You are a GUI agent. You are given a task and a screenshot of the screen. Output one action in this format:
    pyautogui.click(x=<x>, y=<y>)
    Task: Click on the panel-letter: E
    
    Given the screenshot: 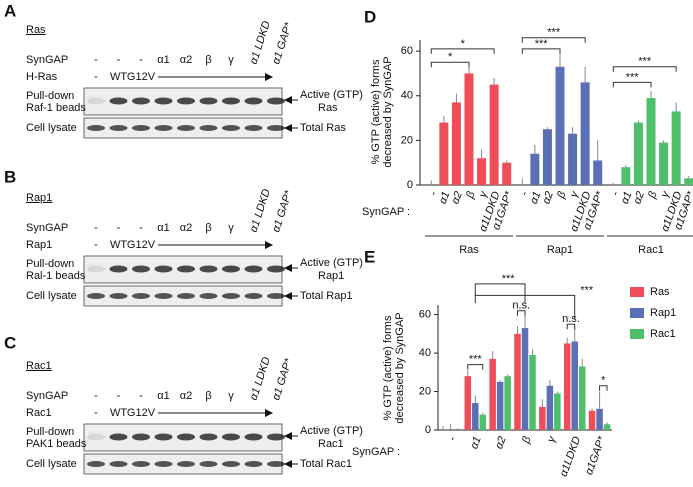 What is the action you would take?
    pyautogui.click(x=369, y=256)
    